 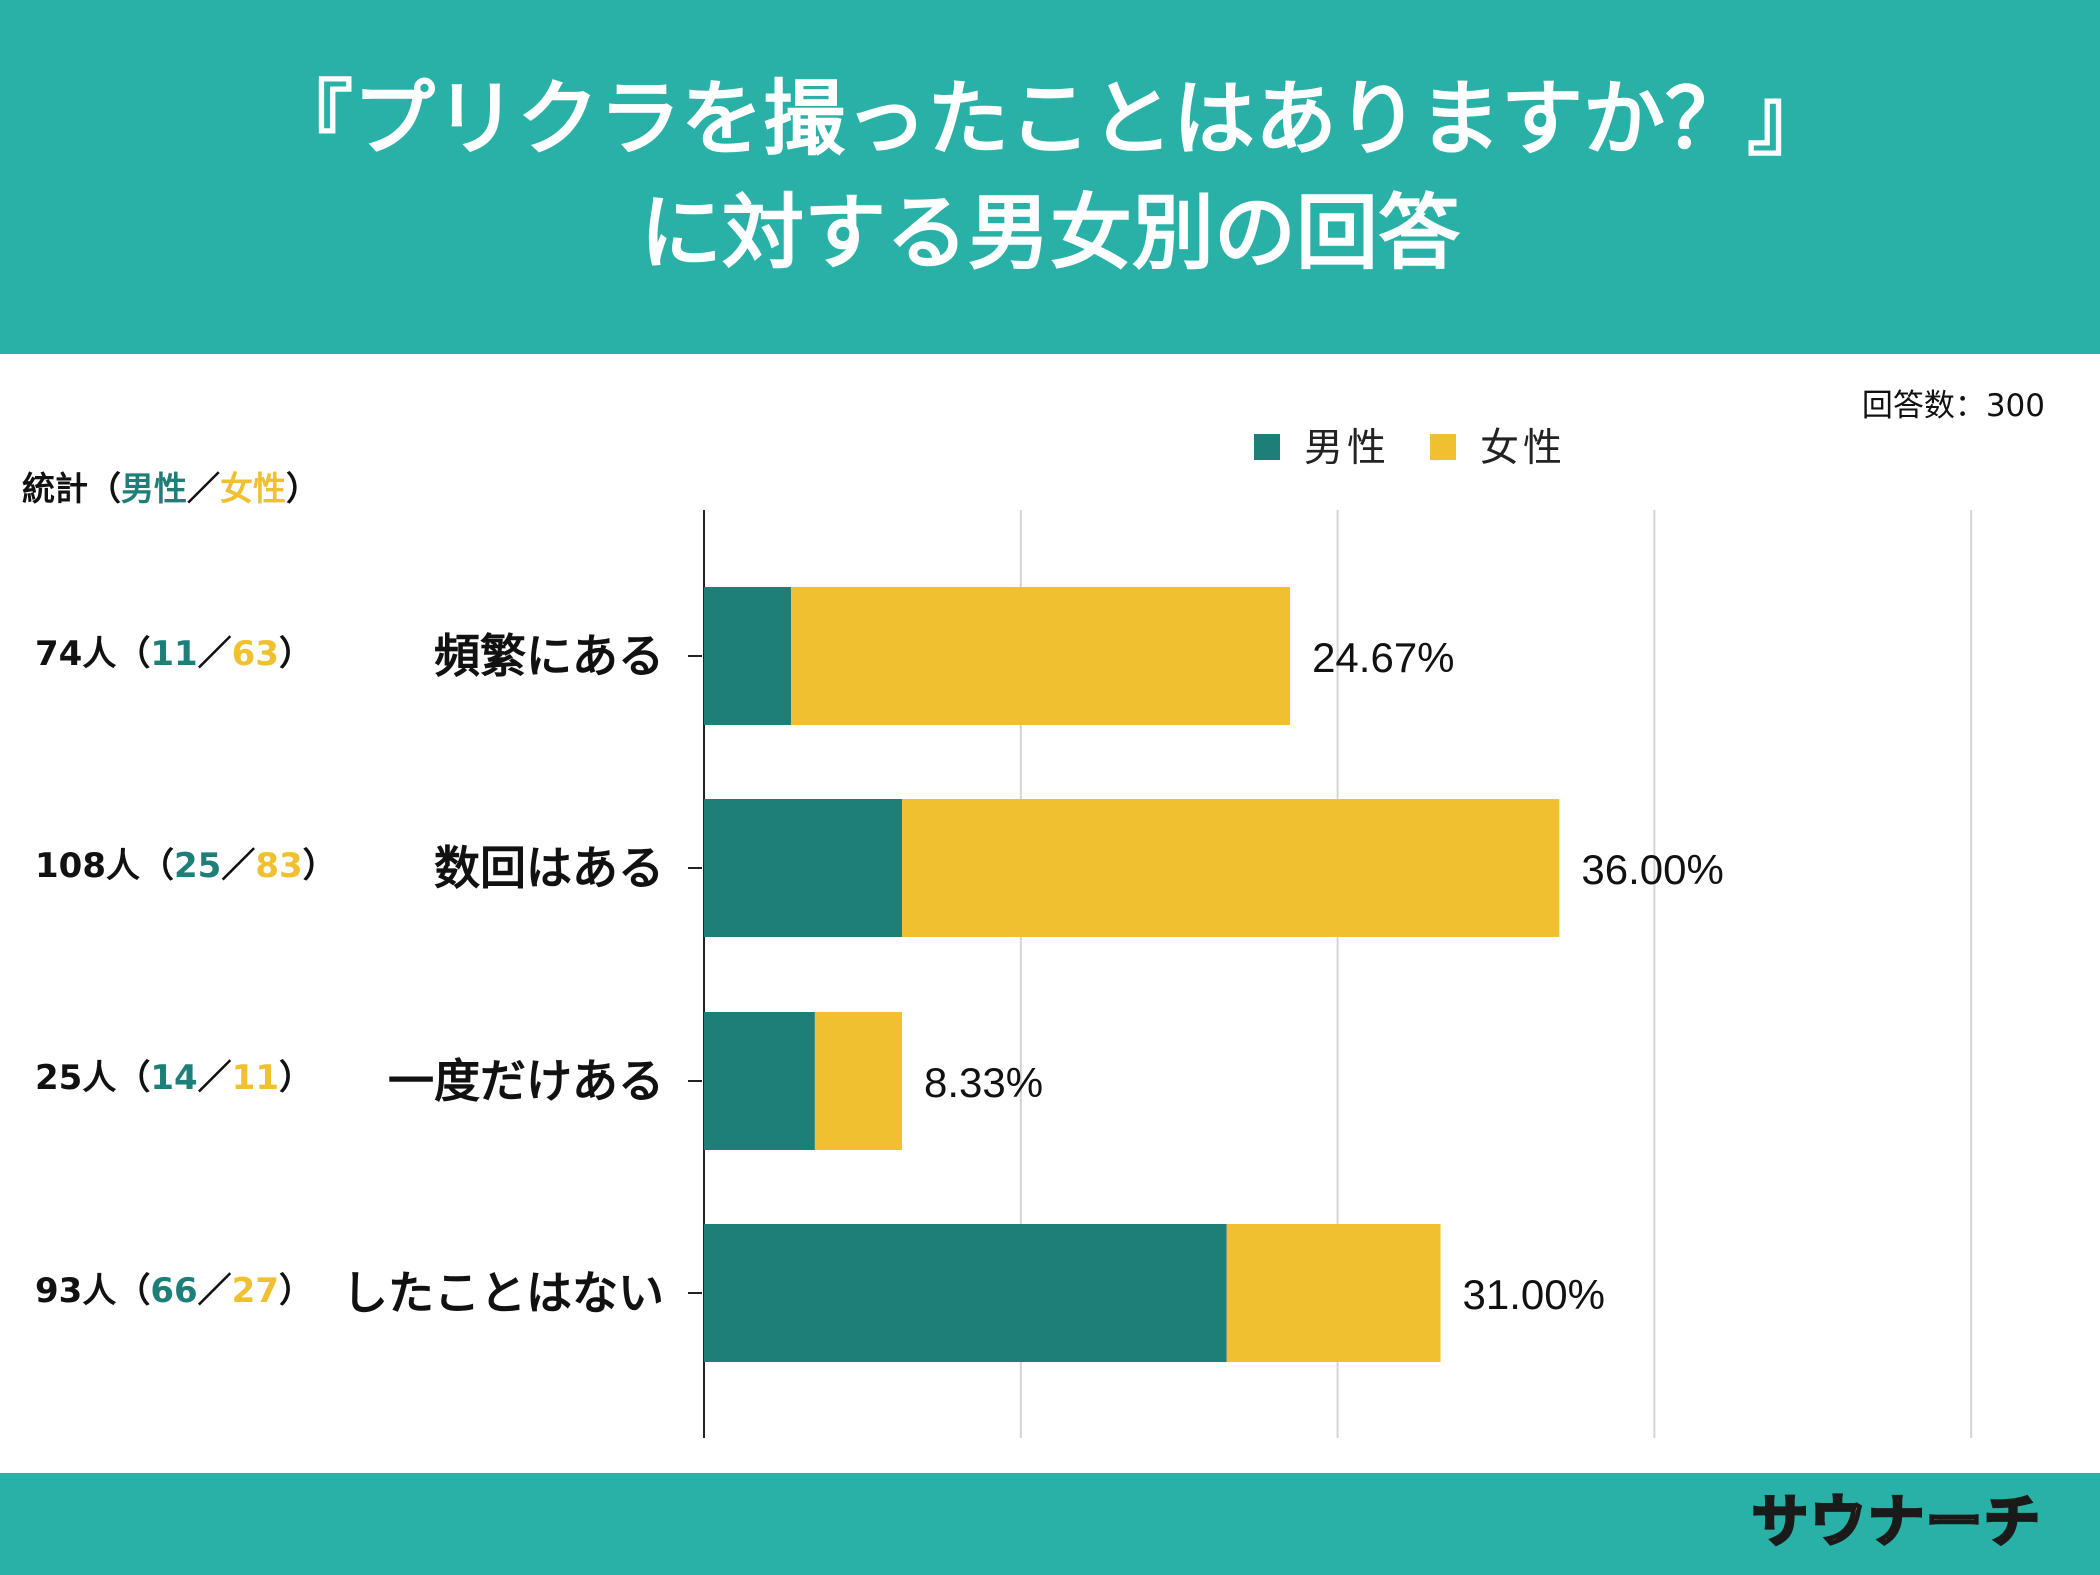 What do you see at coordinates (71, 488) in the screenshot?
I see `stats-header-prefix: 統計（` at bounding box center [71, 488].